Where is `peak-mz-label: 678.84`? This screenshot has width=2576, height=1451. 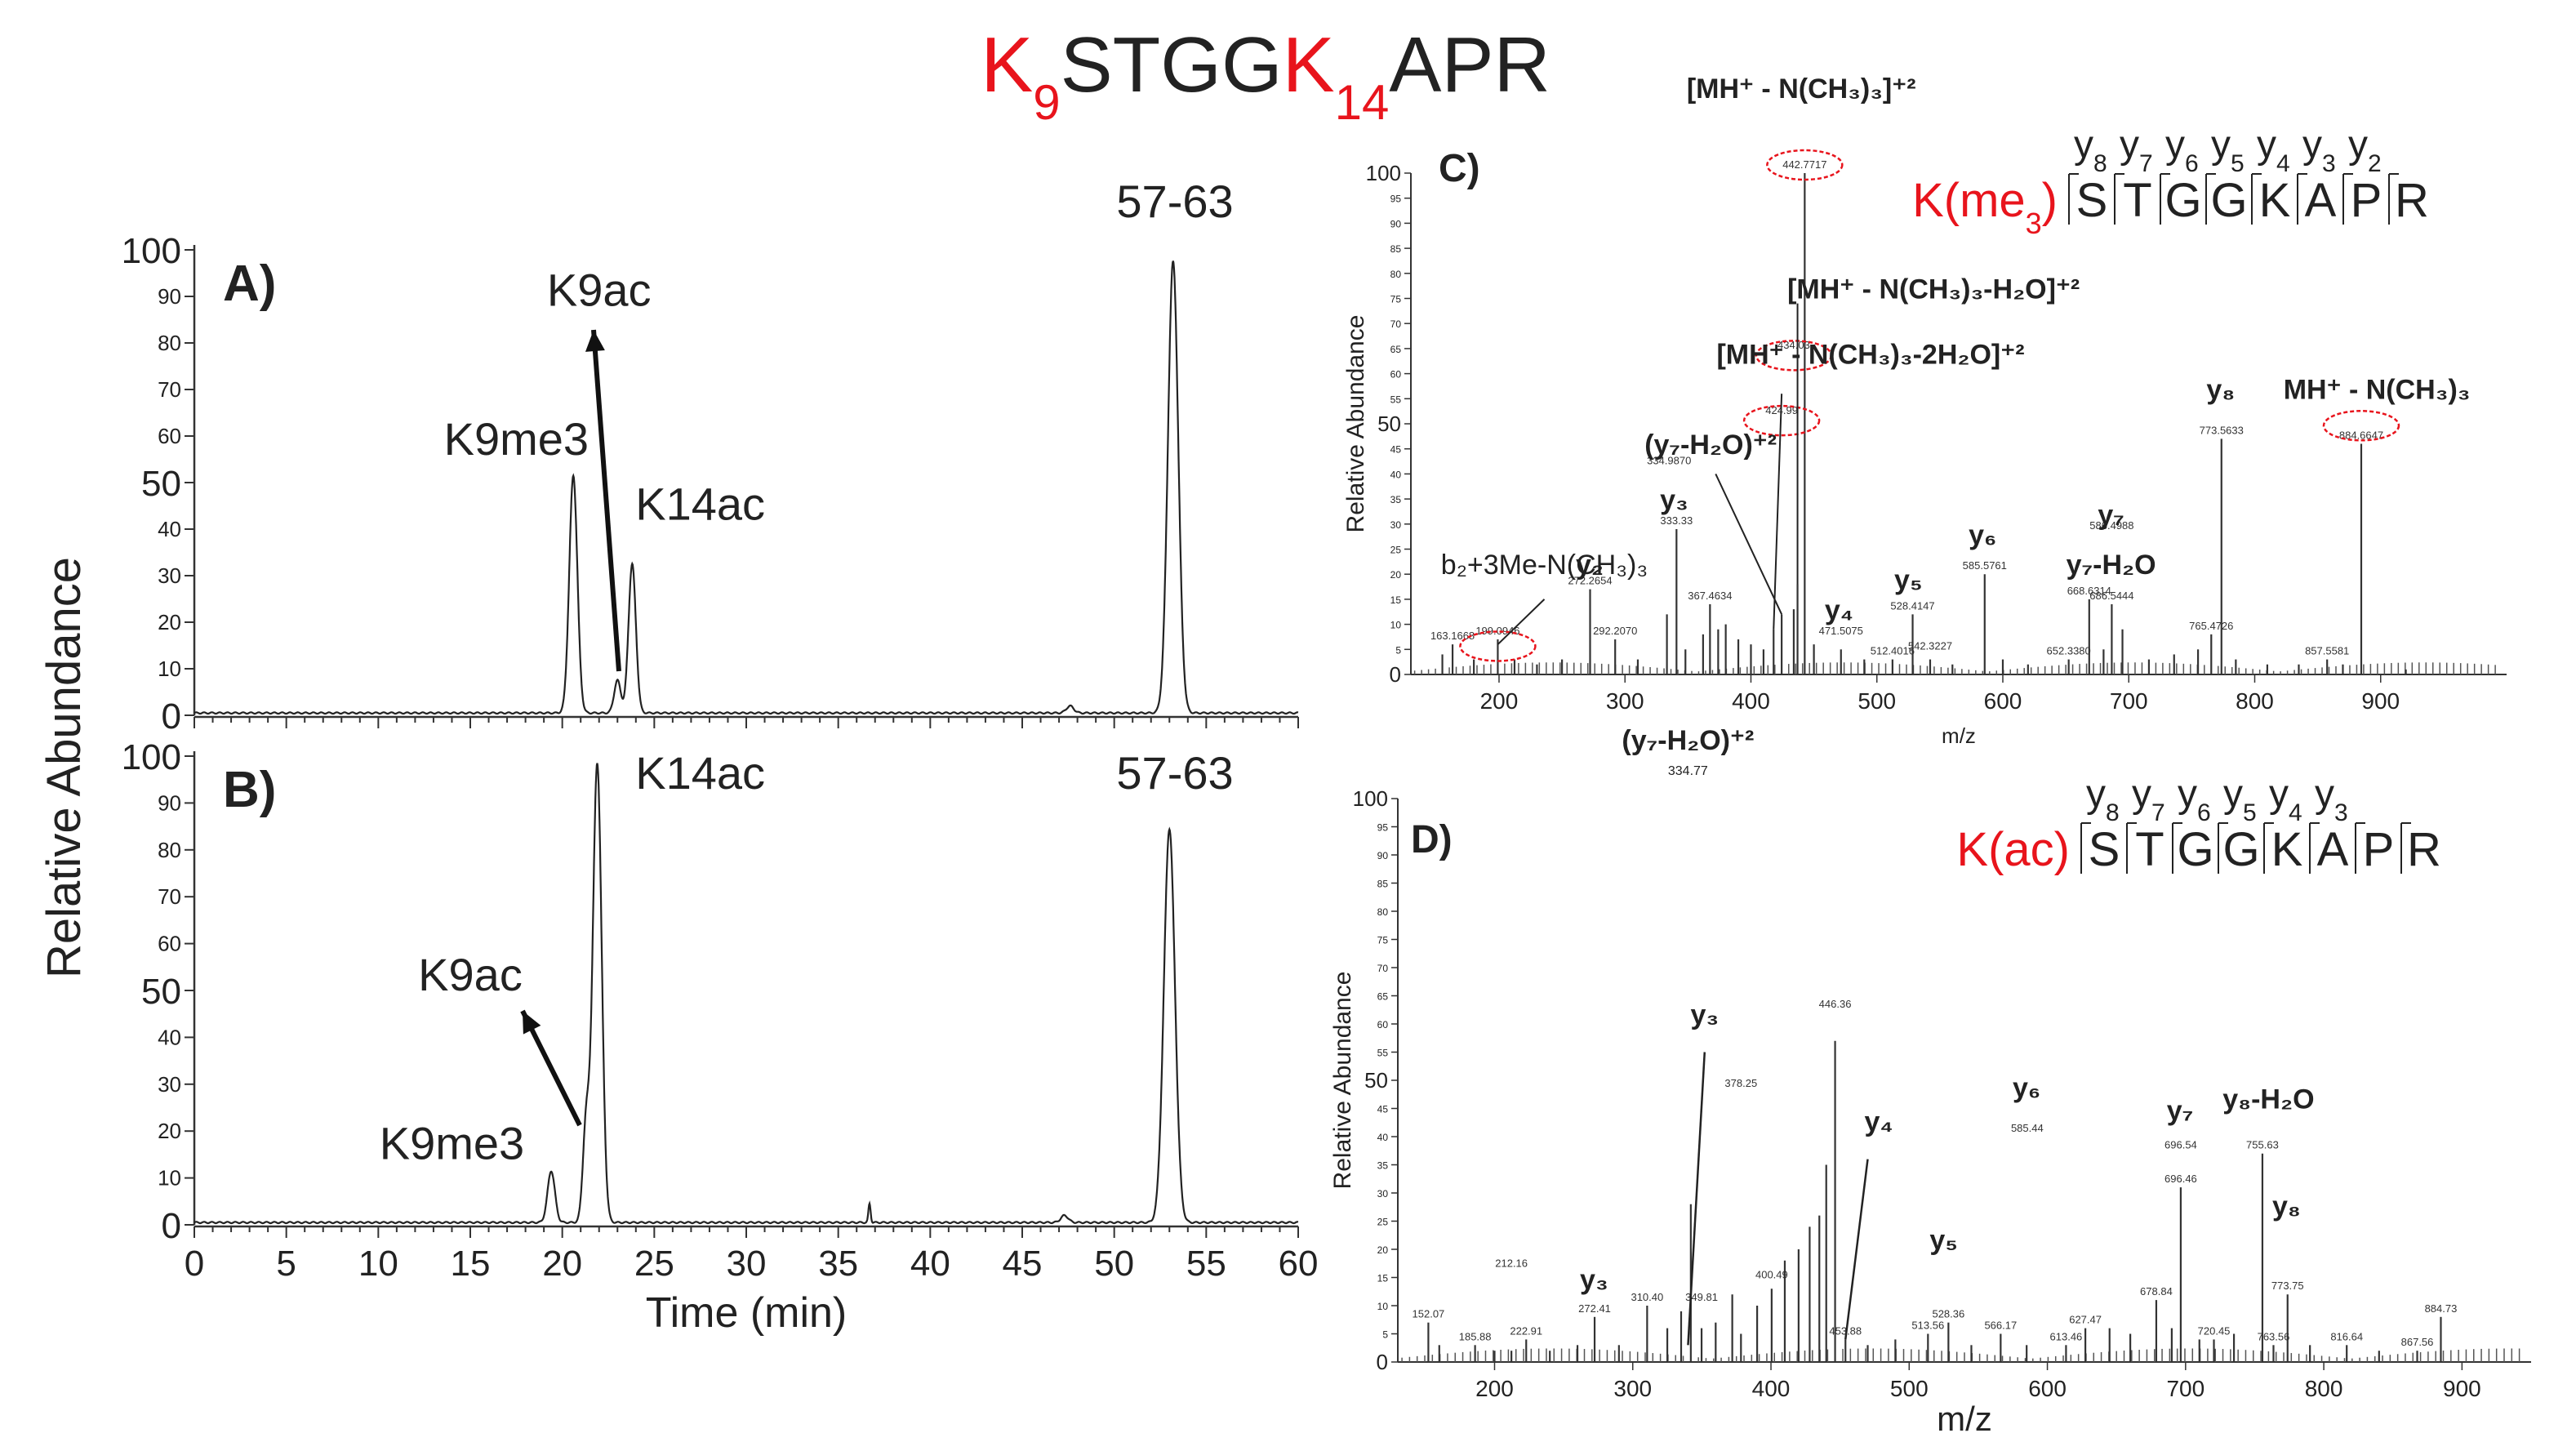 peak-mz-label: 678.84 is located at coordinates (2156, 1291).